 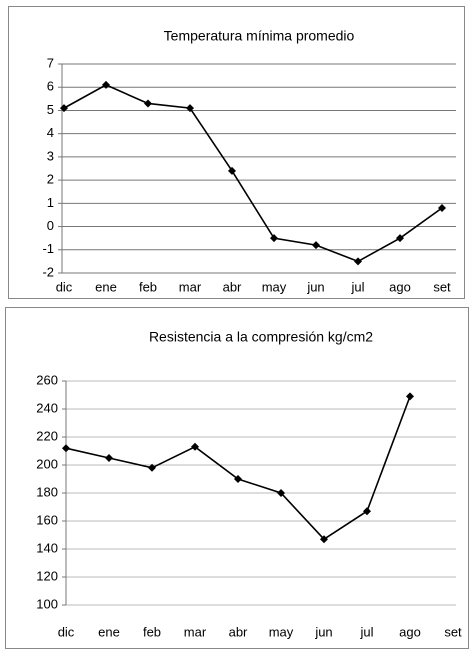 What do you see at coordinates (50, 132) in the screenshot?
I see `y-tick-label: 4` at bounding box center [50, 132].